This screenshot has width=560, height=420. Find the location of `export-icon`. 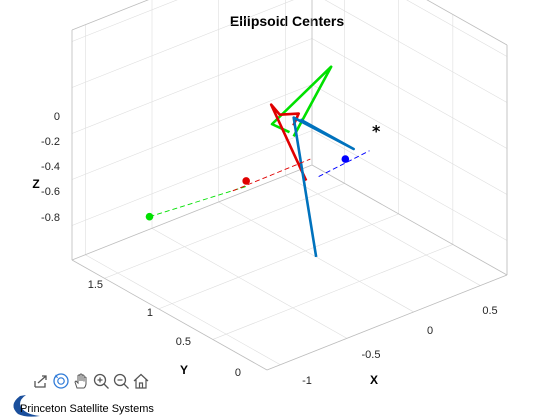

export-icon is located at coordinates (41, 381).